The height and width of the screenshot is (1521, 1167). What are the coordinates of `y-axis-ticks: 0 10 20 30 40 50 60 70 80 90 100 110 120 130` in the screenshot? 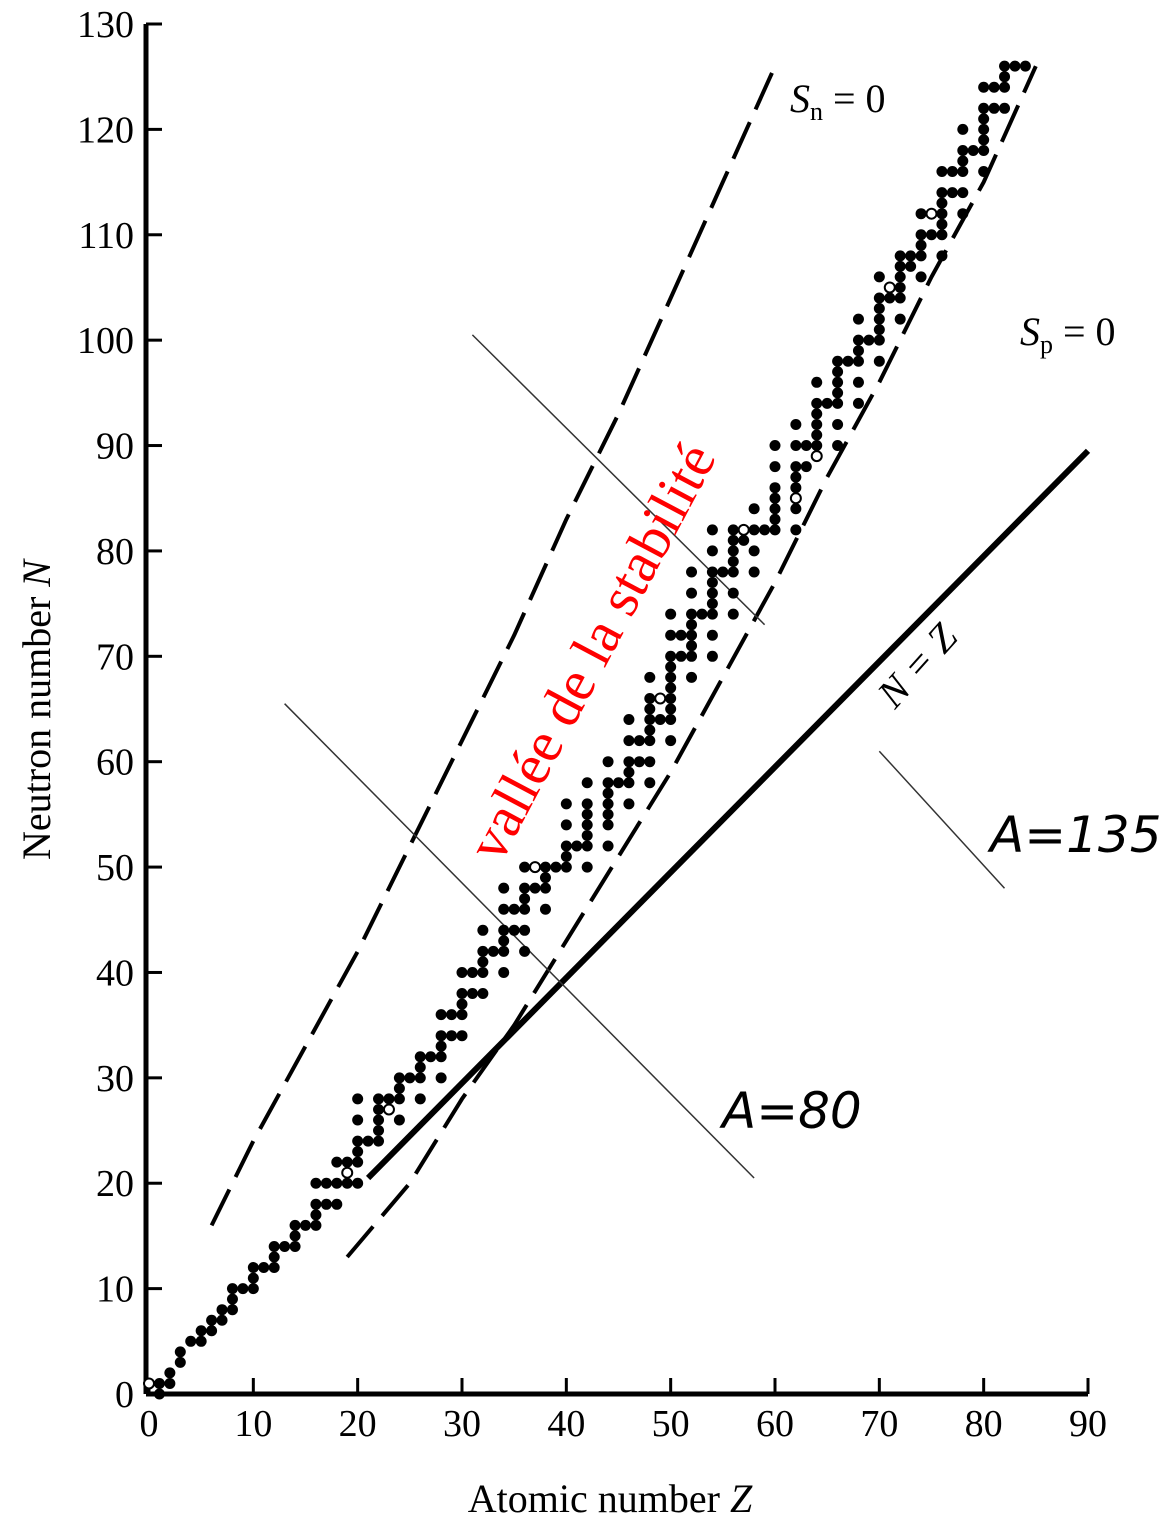 It's located at (119, 710).